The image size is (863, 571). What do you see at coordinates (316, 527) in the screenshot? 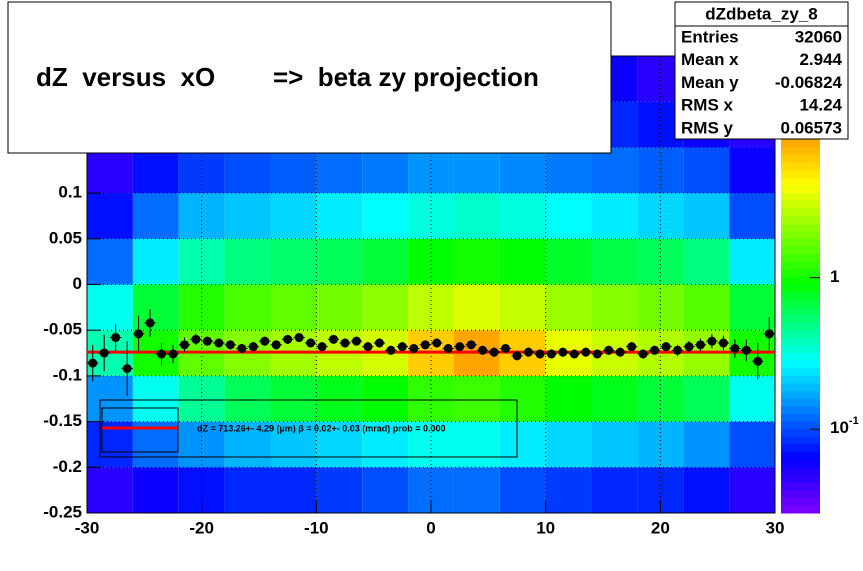
I see `x-tick-label: -10` at bounding box center [316, 527].